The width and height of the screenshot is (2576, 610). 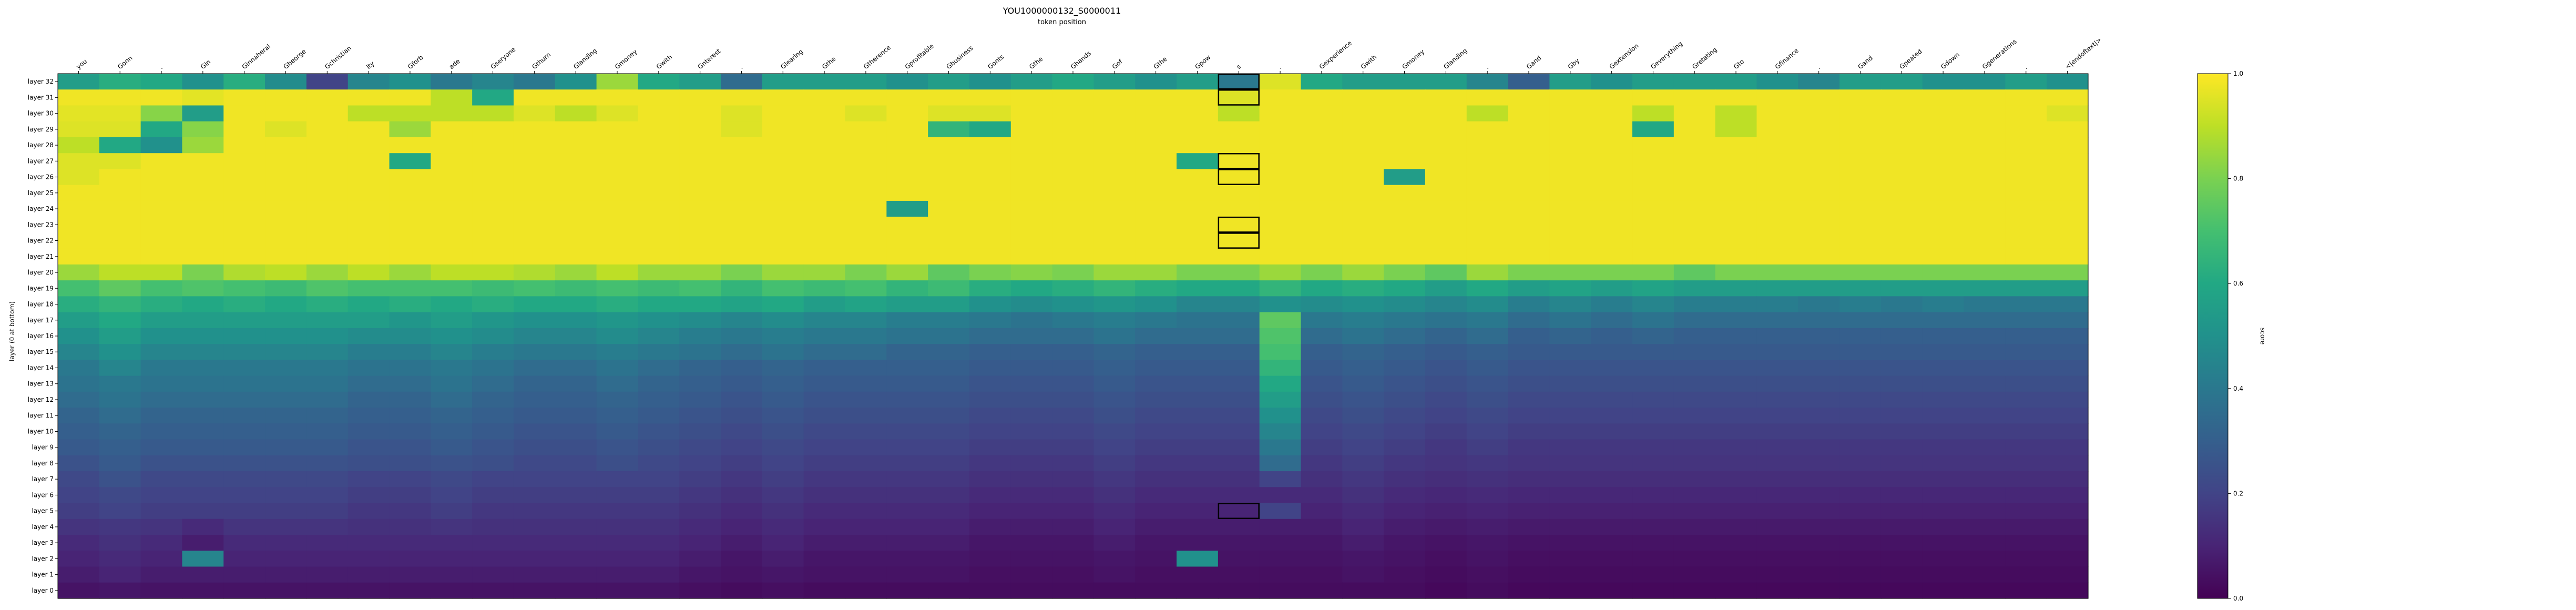 What do you see at coordinates (41, 288) in the screenshot?
I see `y-tick-label: layer 19` at bounding box center [41, 288].